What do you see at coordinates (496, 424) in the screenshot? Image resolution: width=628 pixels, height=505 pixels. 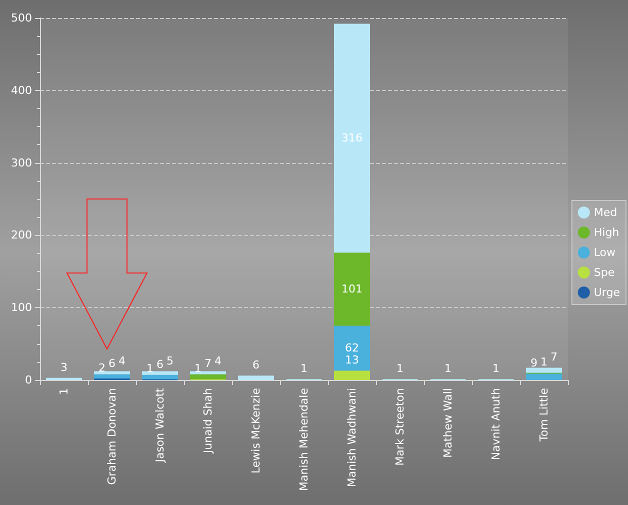 I see `x-tick-label: Navnit Anuth` at bounding box center [496, 424].